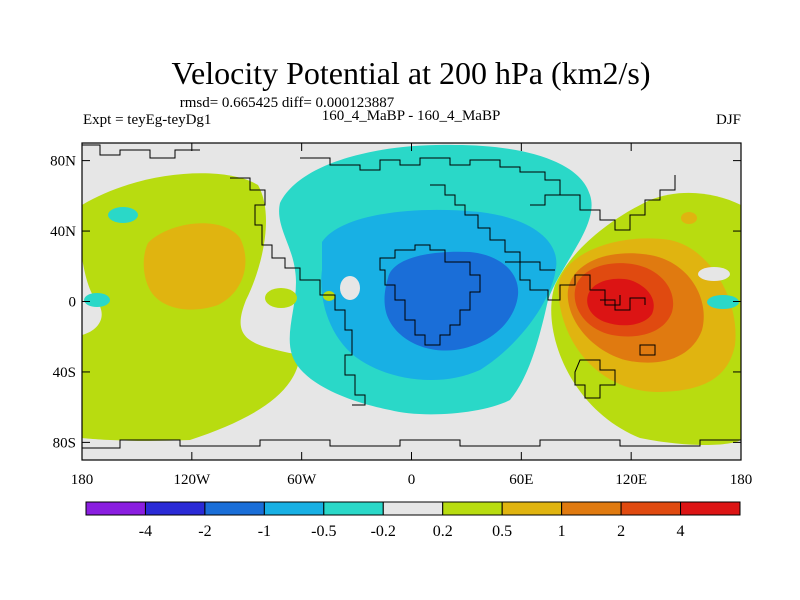 The image size is (800, 600). What do you see at coordinates (63, 232) in the screenshot?
I see `y-tick-label: 40N` at bounding box center [63, 232].